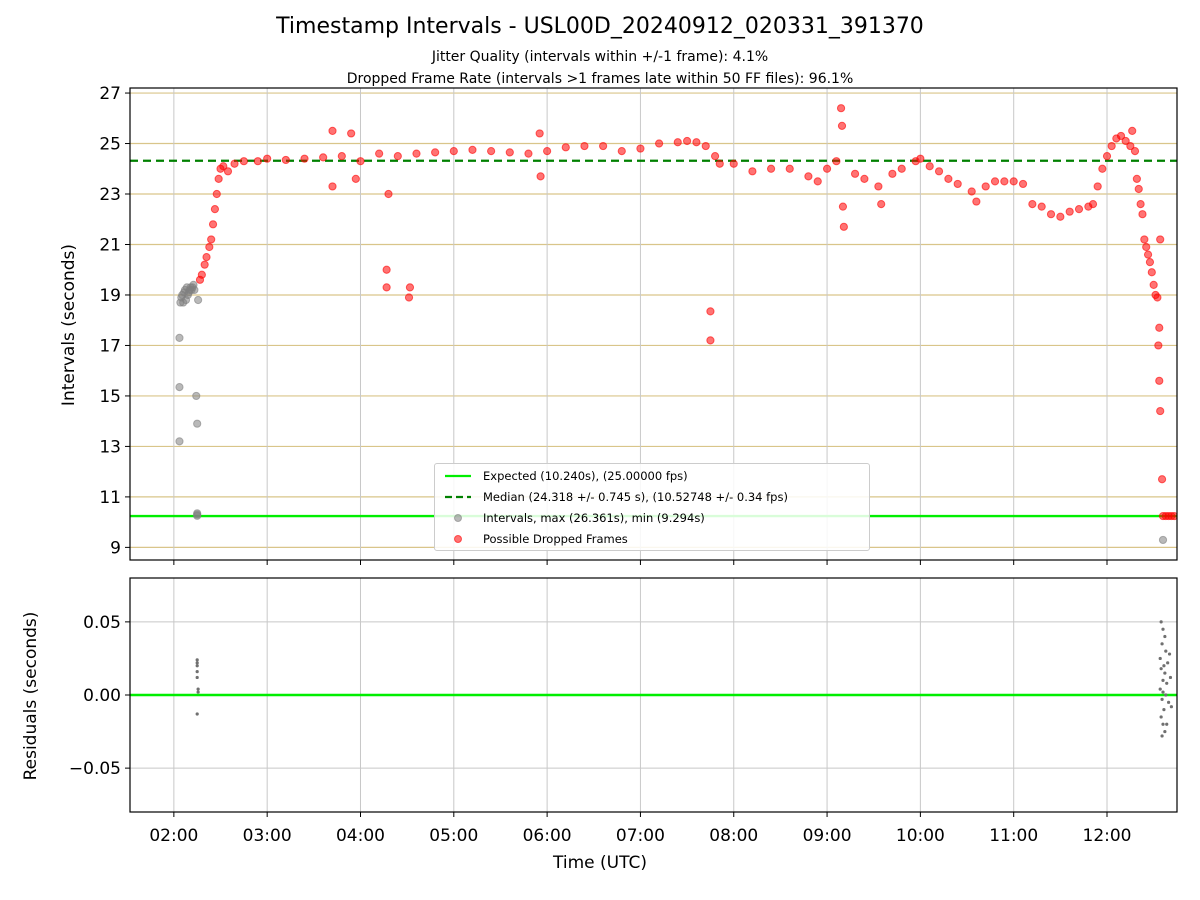 The image size is (1200, 900). I want to click on x-tick-label: 06:00, so click(547, 836).